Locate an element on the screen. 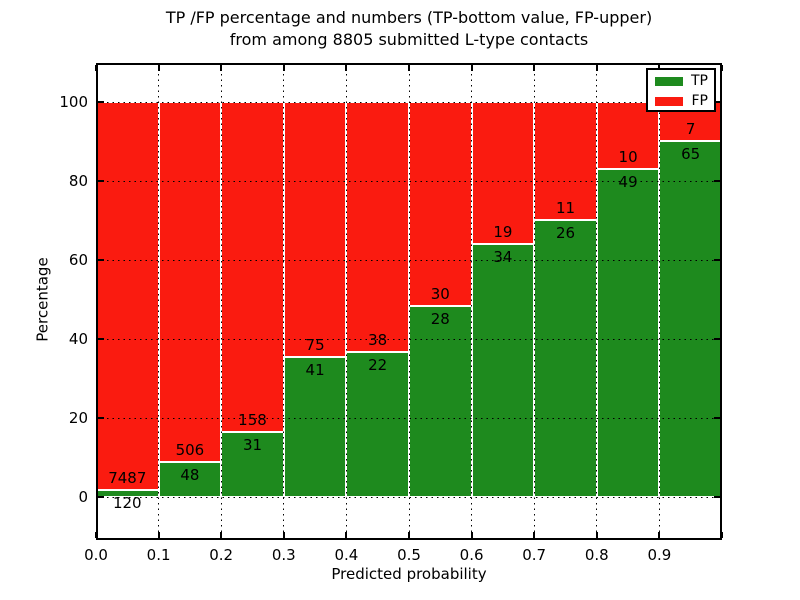  x-tick-label: 0.9 is located at coordinates (659, 555).